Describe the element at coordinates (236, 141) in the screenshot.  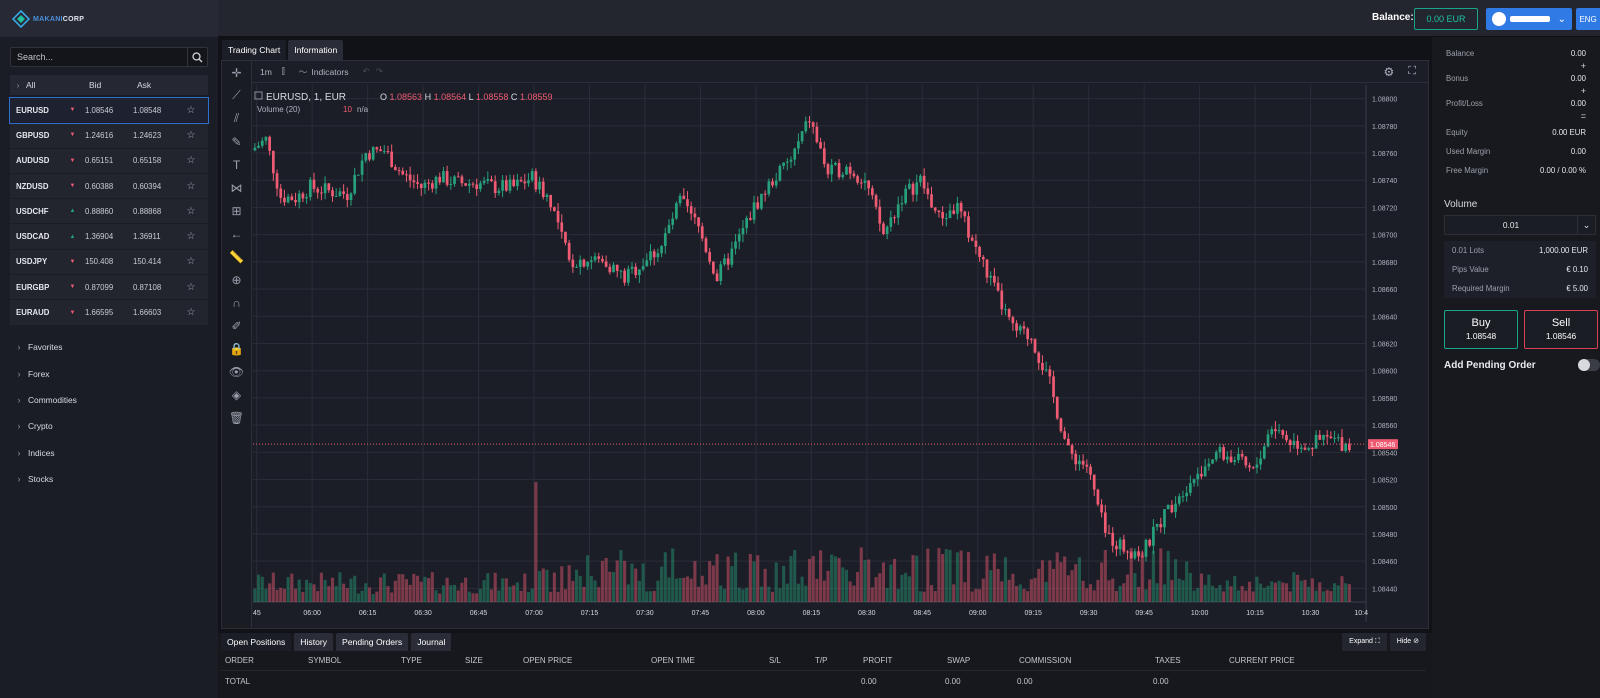
I see `brush-icon: ✎` at that location.